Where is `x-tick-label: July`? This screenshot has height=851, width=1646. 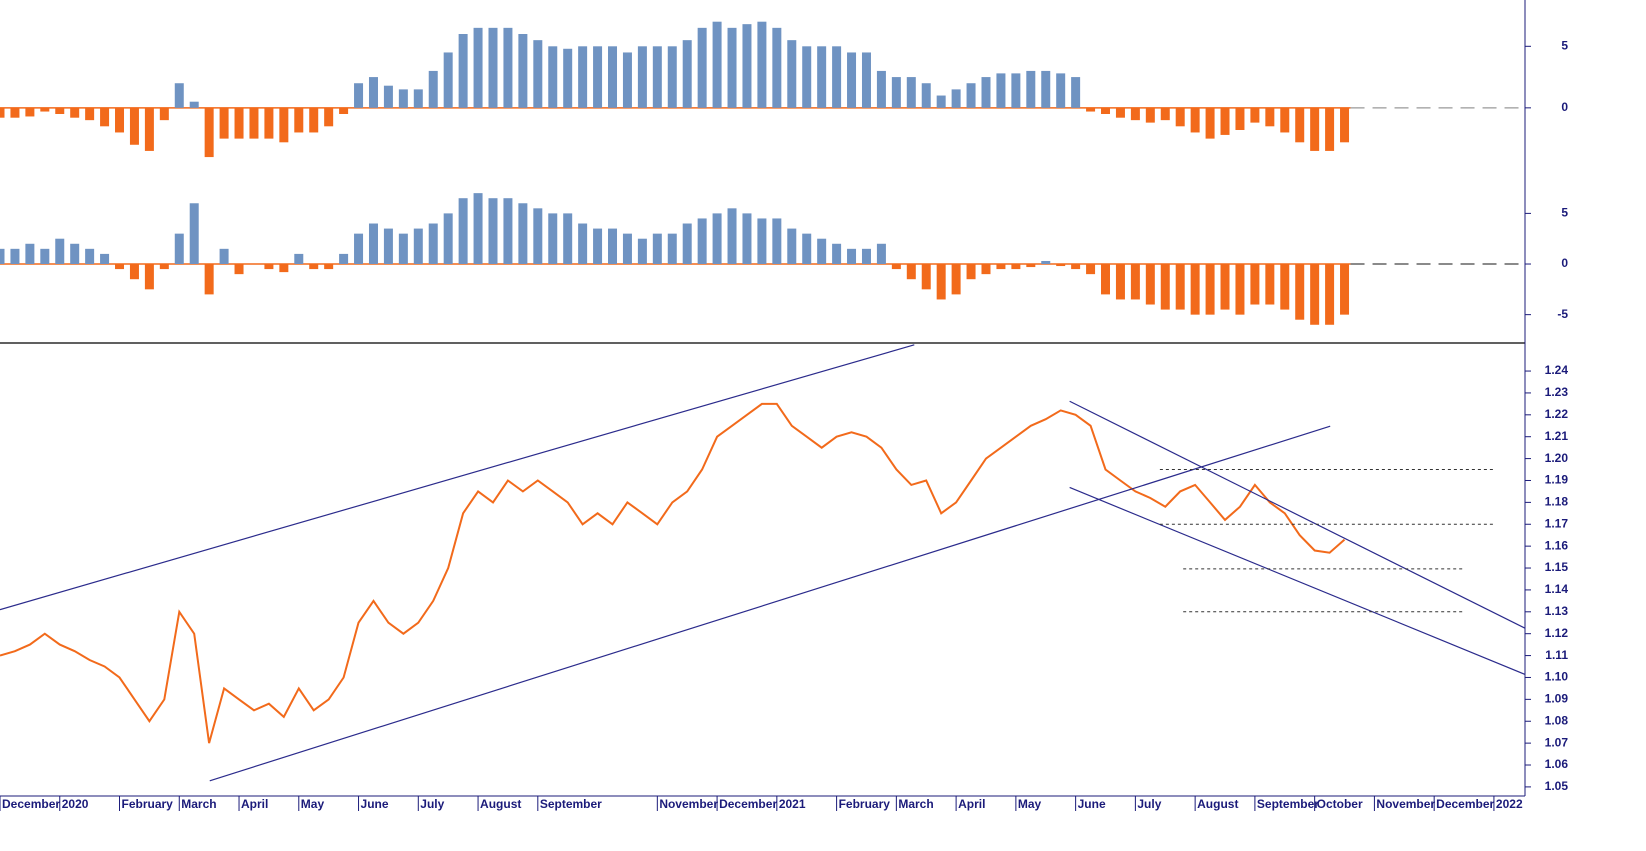
x-tick-label: July is located at coordinates (1149, 804).